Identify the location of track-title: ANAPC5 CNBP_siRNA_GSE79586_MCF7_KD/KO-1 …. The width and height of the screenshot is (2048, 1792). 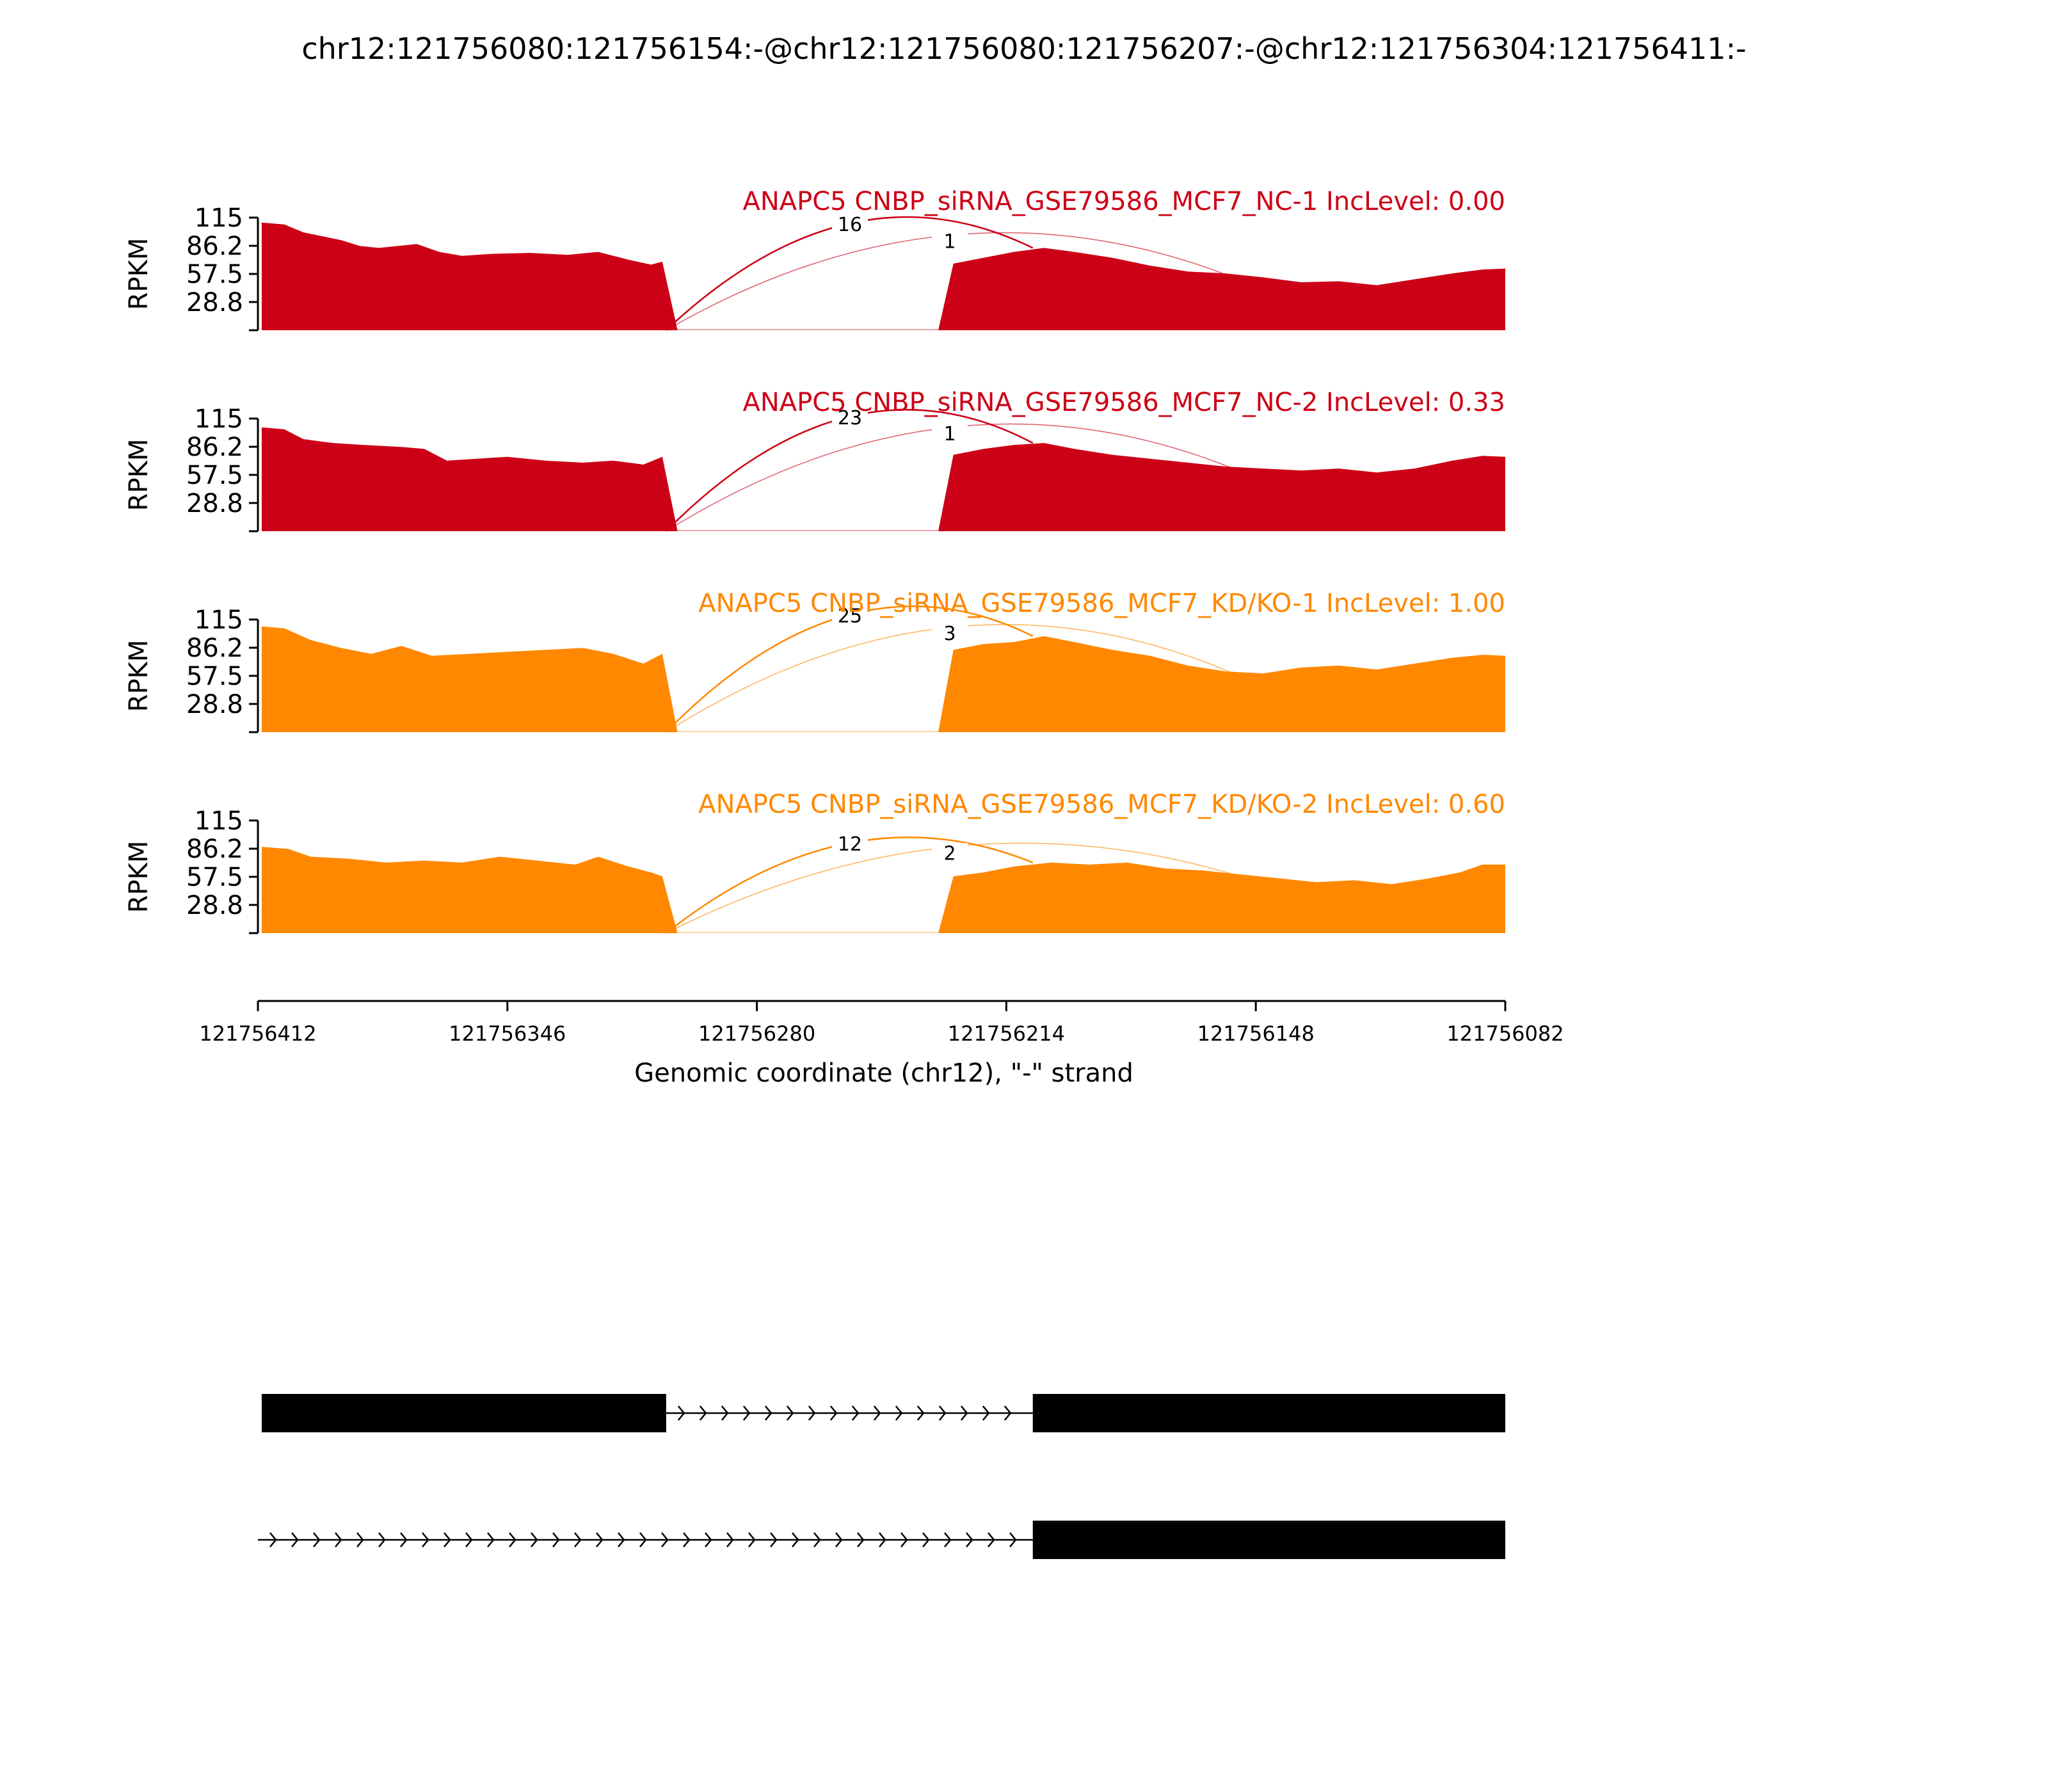
(1101, 603).